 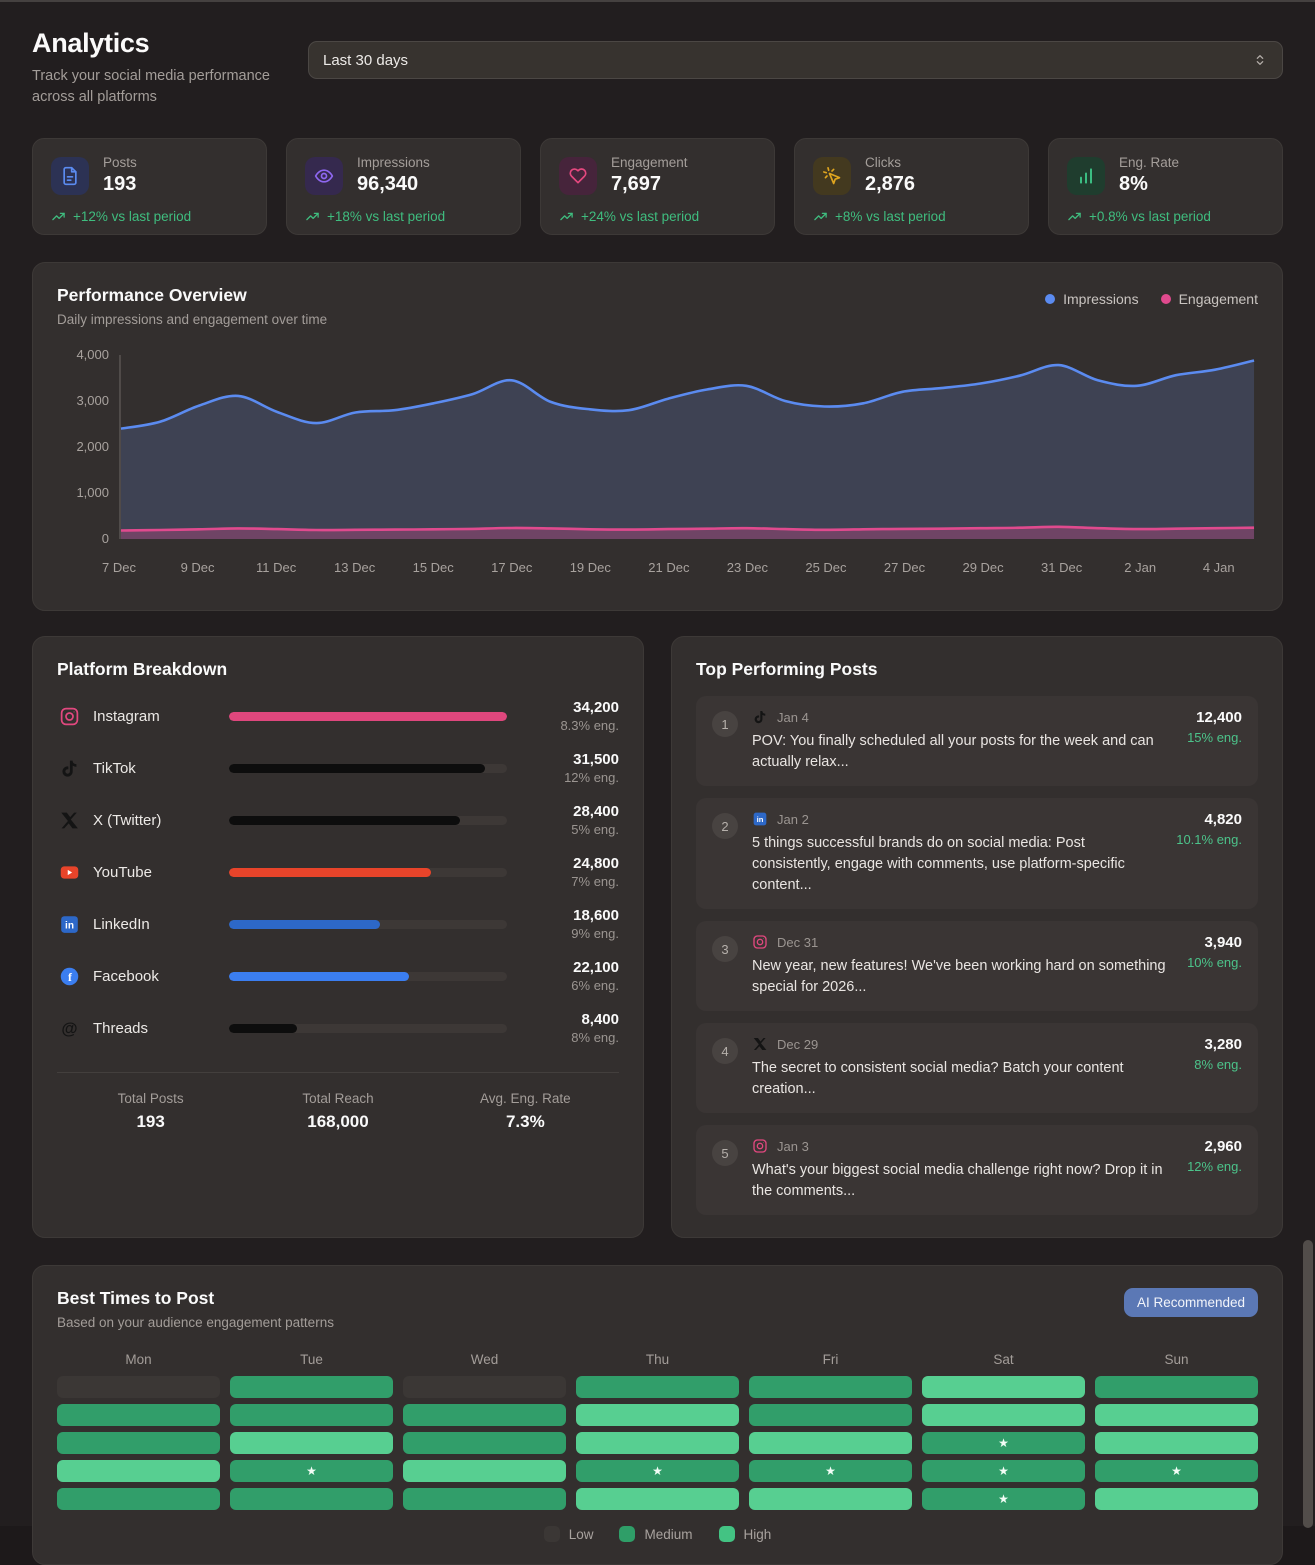 I want to click on total-value: 193, so click(x=150, y=1122).